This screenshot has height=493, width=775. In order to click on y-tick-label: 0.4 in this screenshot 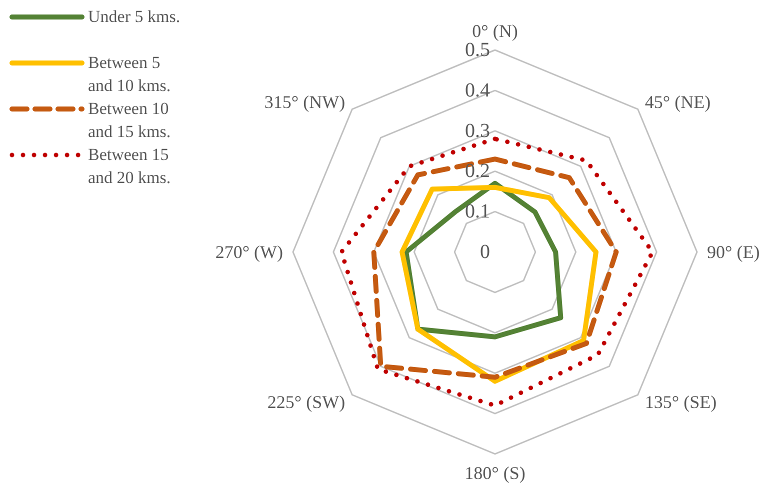, I will do `click(477, 90)`.